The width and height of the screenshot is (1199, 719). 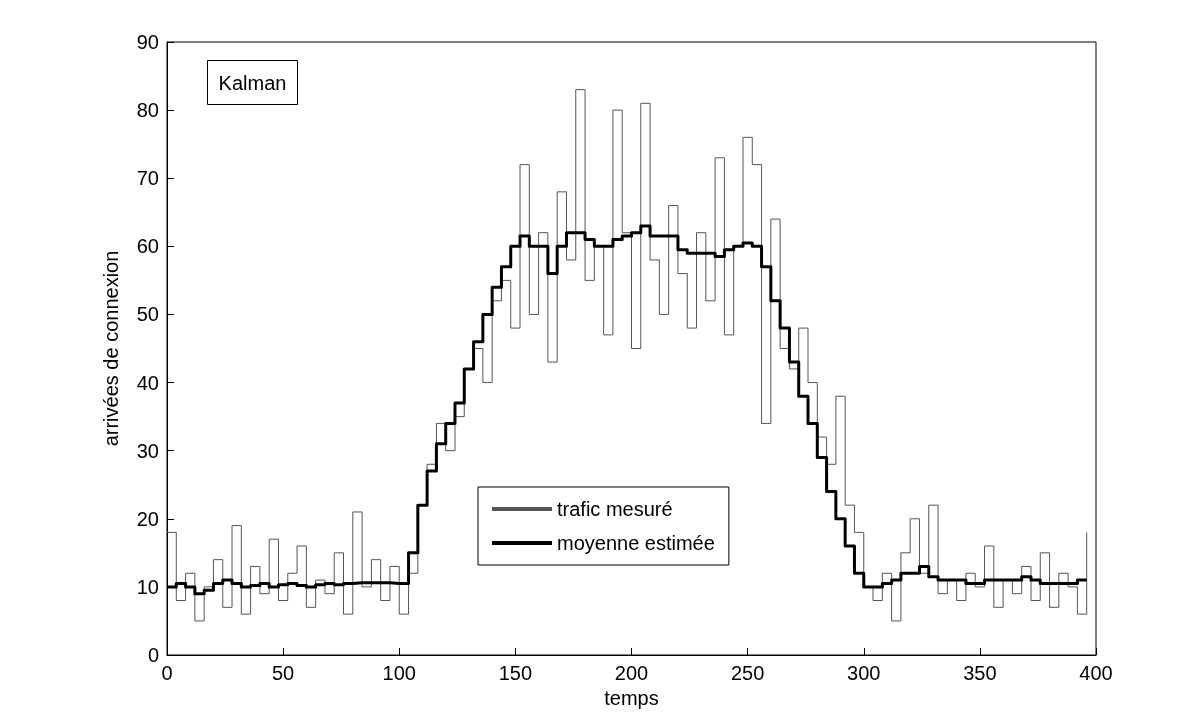 What do you see at coordinates (147, 382) in the screenshot?
I see `y-tick-label: 40` at bounding box center [147, 382].